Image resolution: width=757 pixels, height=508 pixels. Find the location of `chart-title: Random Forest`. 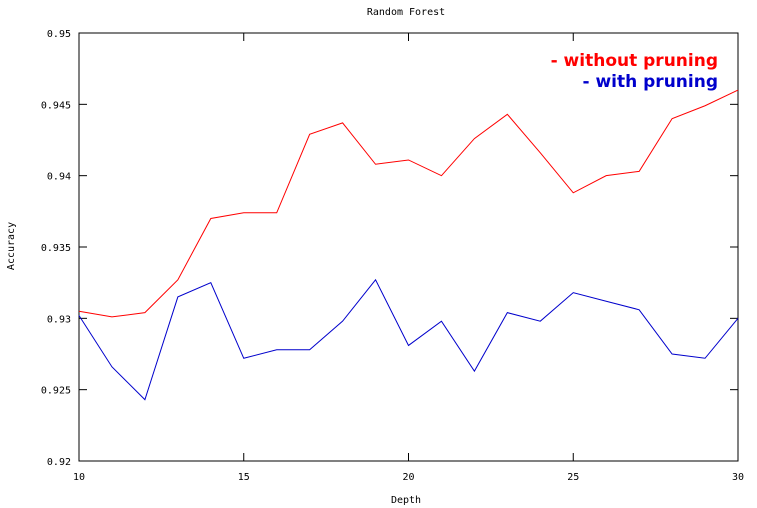

chart-title: Random Forest is located at coordinates (406, 12).